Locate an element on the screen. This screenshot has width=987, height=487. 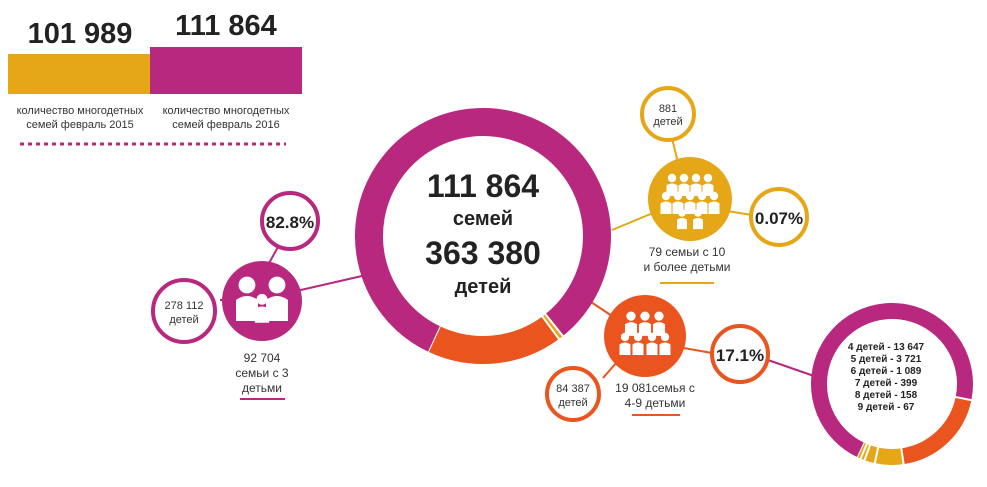
slice-3-children is located at coordinates (483, 230).